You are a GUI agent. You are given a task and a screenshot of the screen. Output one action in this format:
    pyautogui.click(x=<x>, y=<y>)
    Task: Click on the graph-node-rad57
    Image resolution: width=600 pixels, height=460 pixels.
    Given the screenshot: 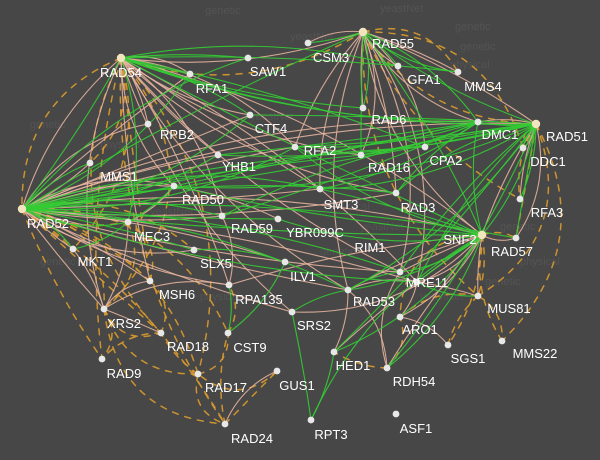 What is the action you would take?
    pyautogui.click(x=516, y=238)
    